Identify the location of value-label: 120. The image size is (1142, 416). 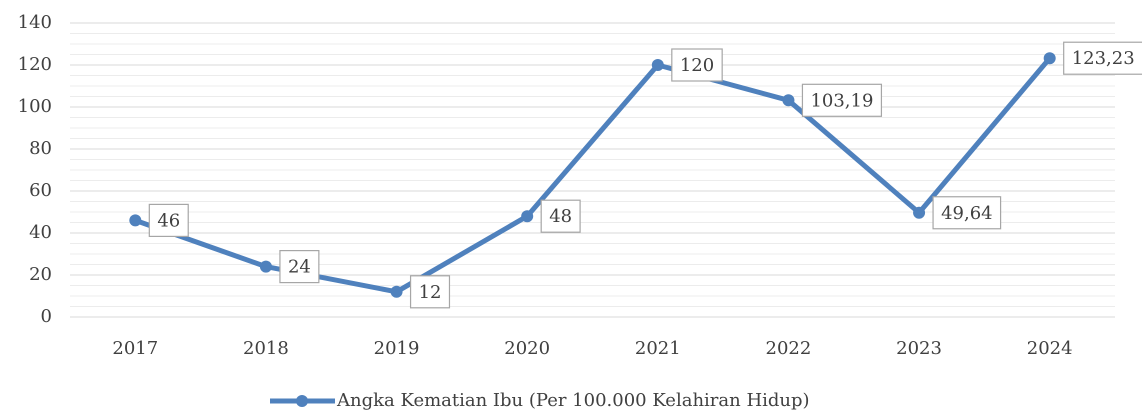
(697, 65).